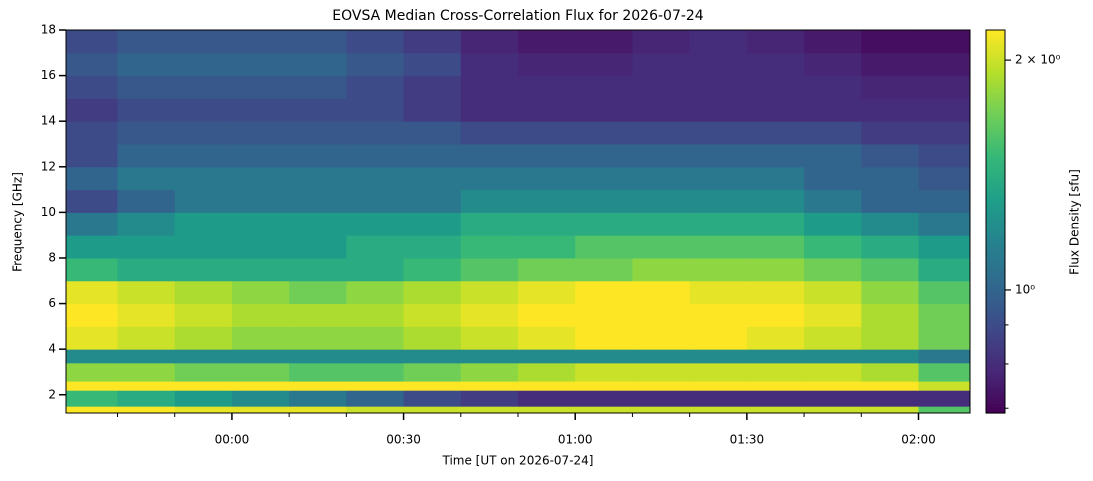  Describe the element at coordinates (995, 222) in the screenshot. I see `colorbar` at that location.